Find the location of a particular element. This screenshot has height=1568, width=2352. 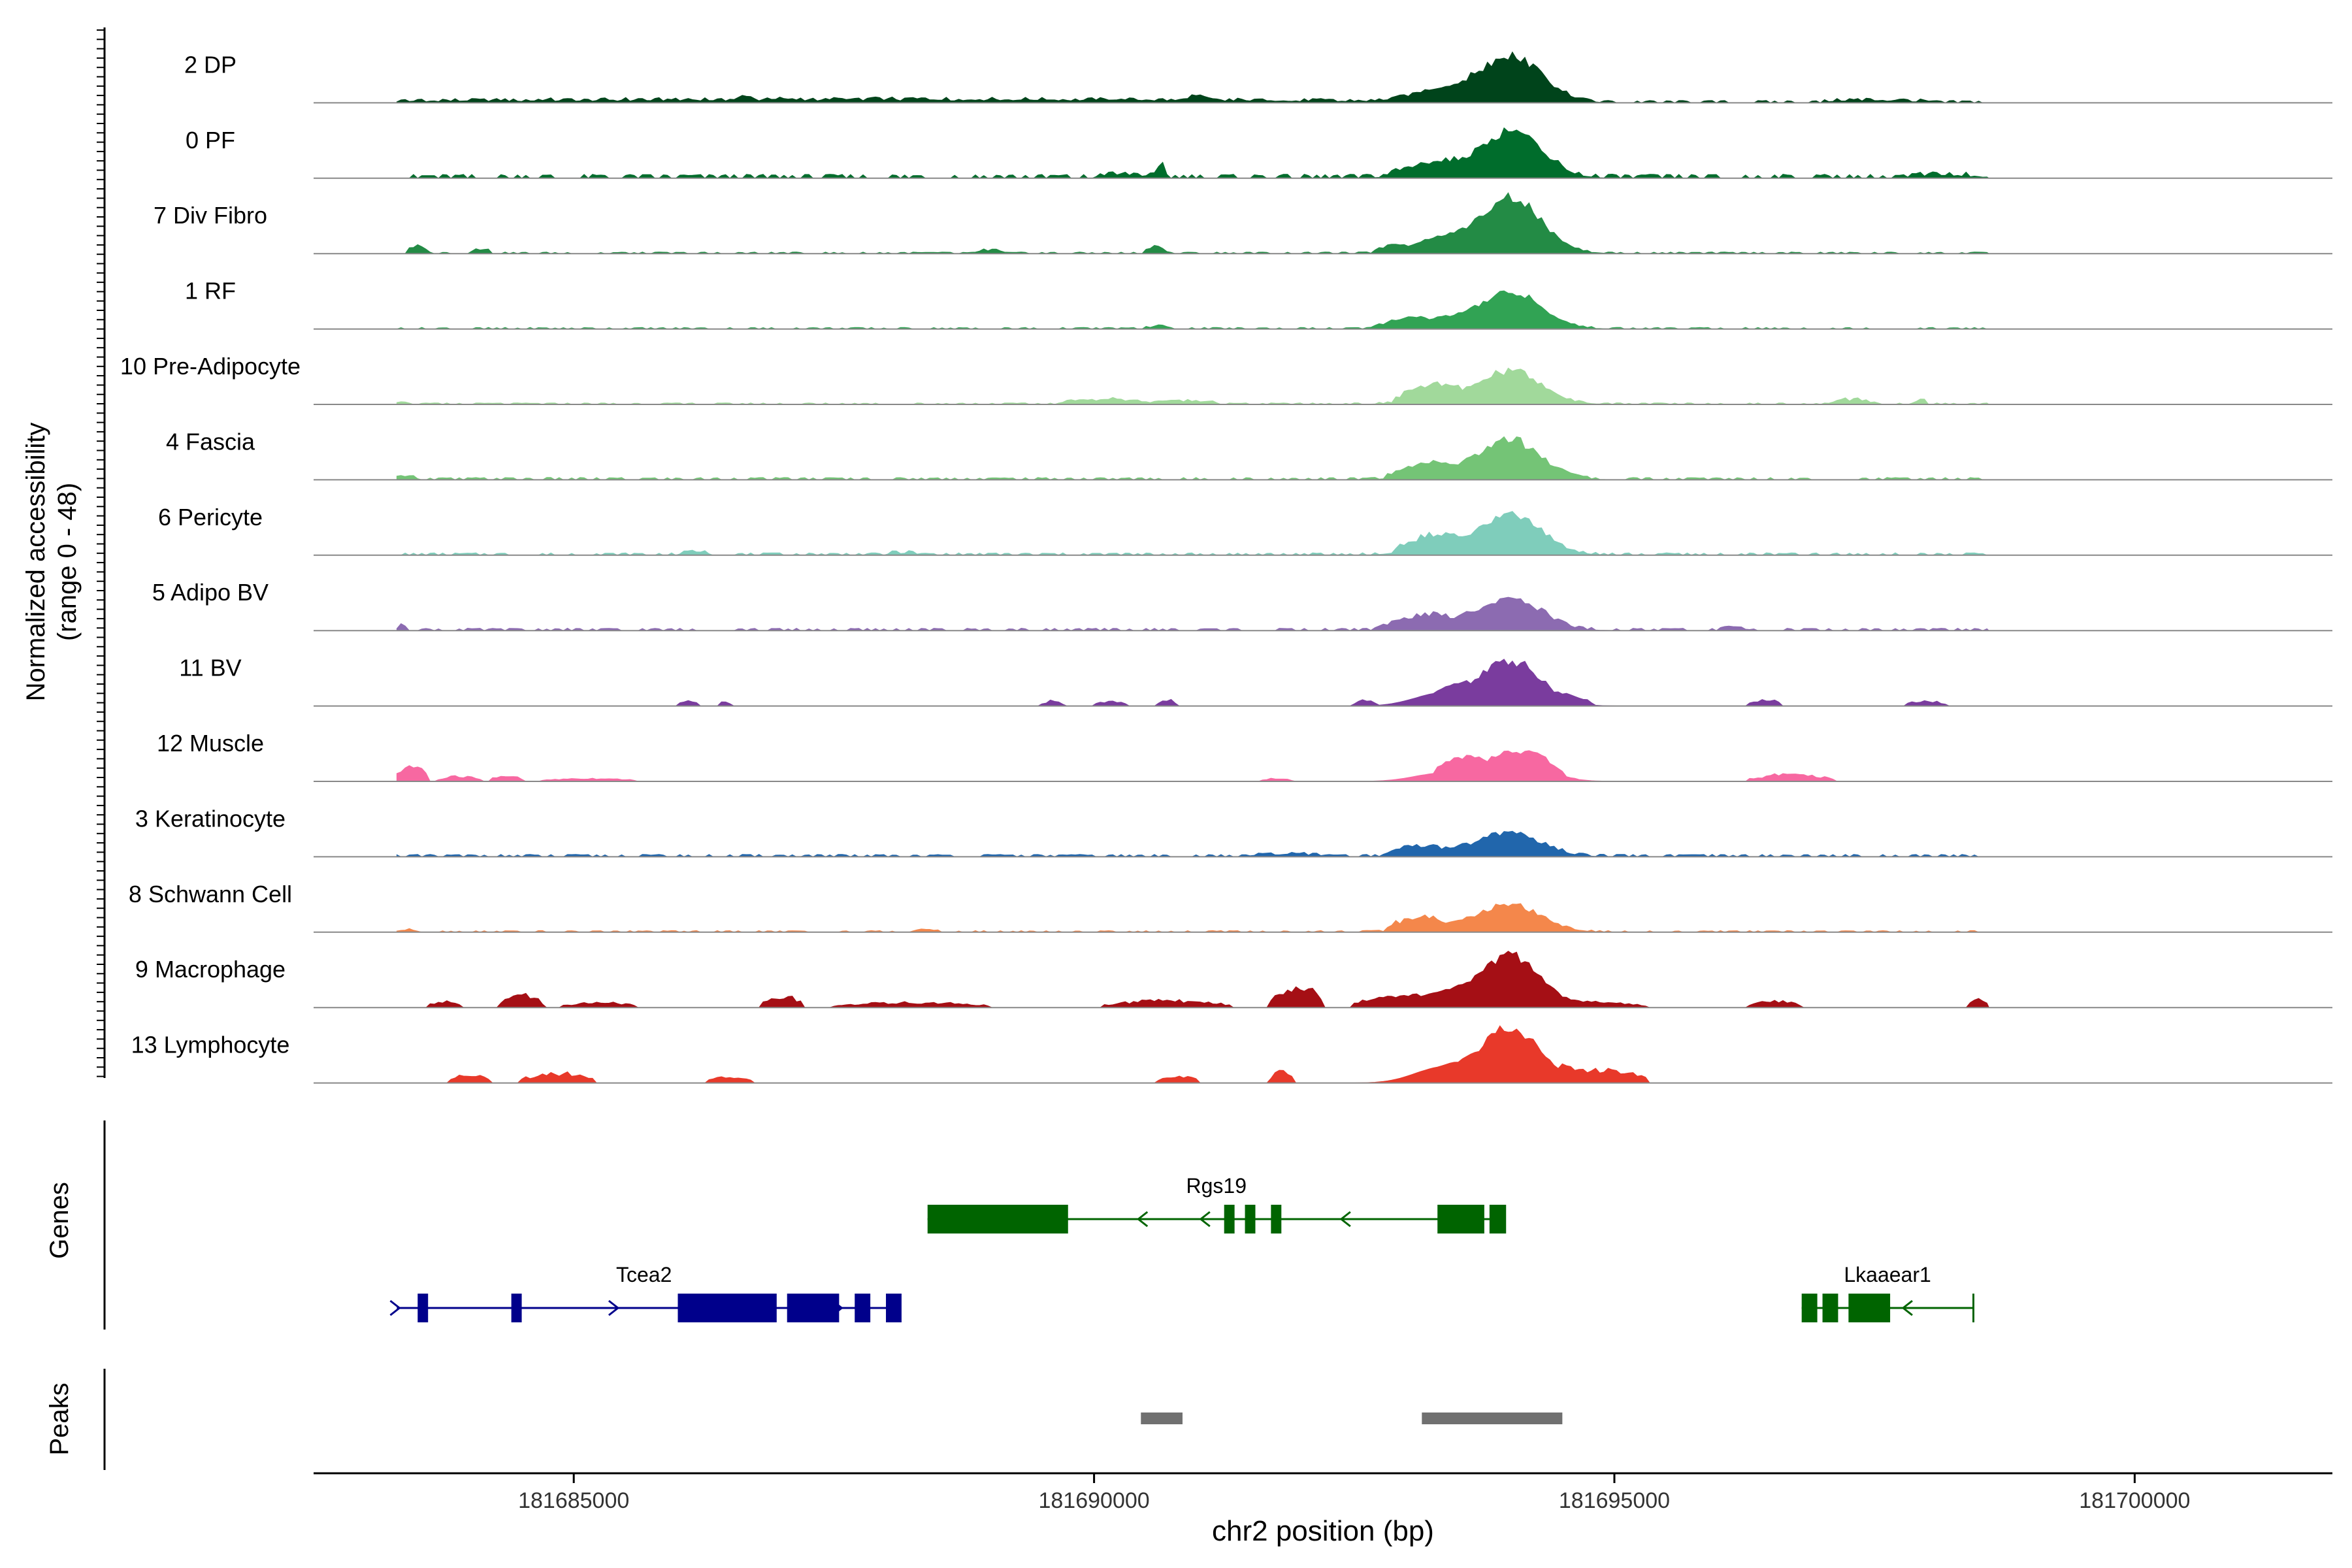

x-tick-label: 181685000 is located at coordinates (573, 1500).